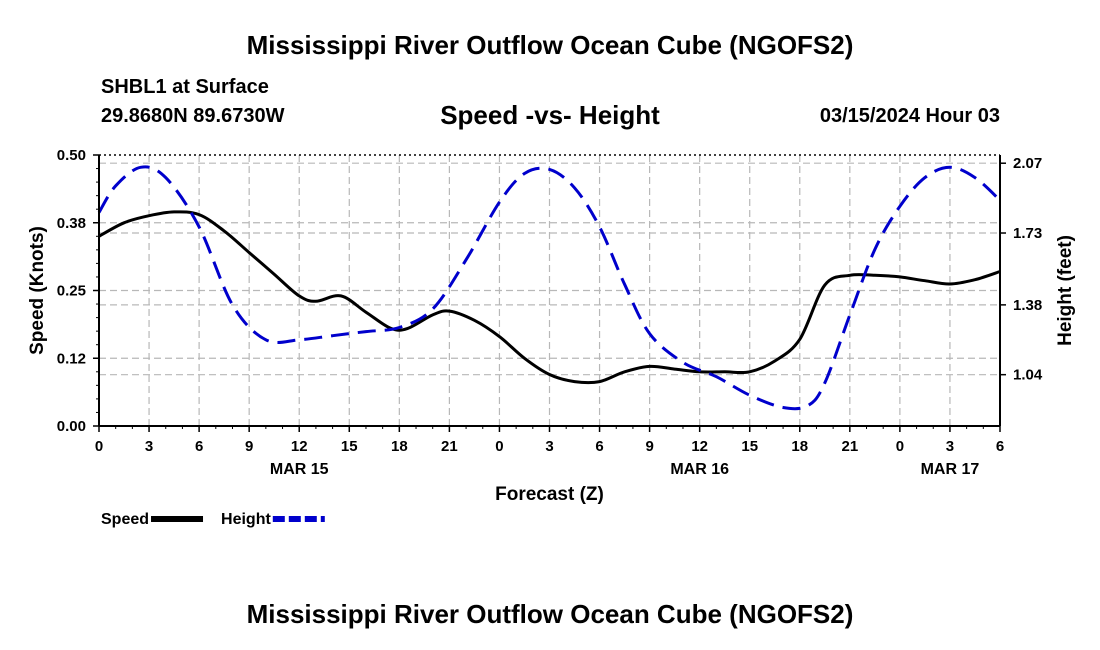 The image size is (1100, 650). What do you see at coordinates (71, 358) in the screenshot?
I see `y-tick-label: 0.12` at bounding box center [71, 358].